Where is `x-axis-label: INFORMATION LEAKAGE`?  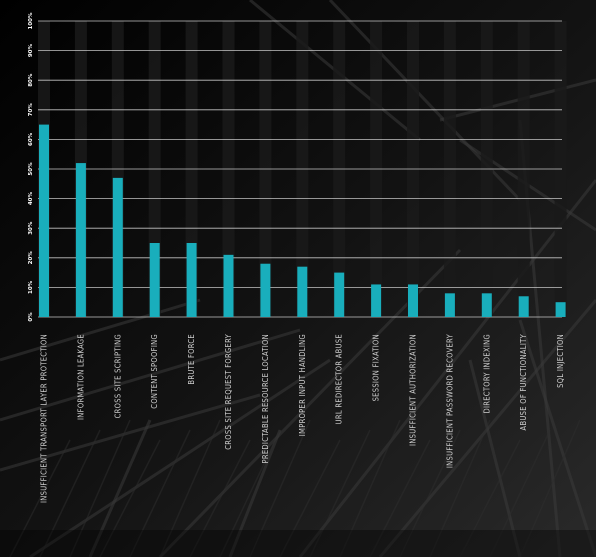 x-axis-label: INFORMATION LEAKAGE is located at coordinates (80, 377).